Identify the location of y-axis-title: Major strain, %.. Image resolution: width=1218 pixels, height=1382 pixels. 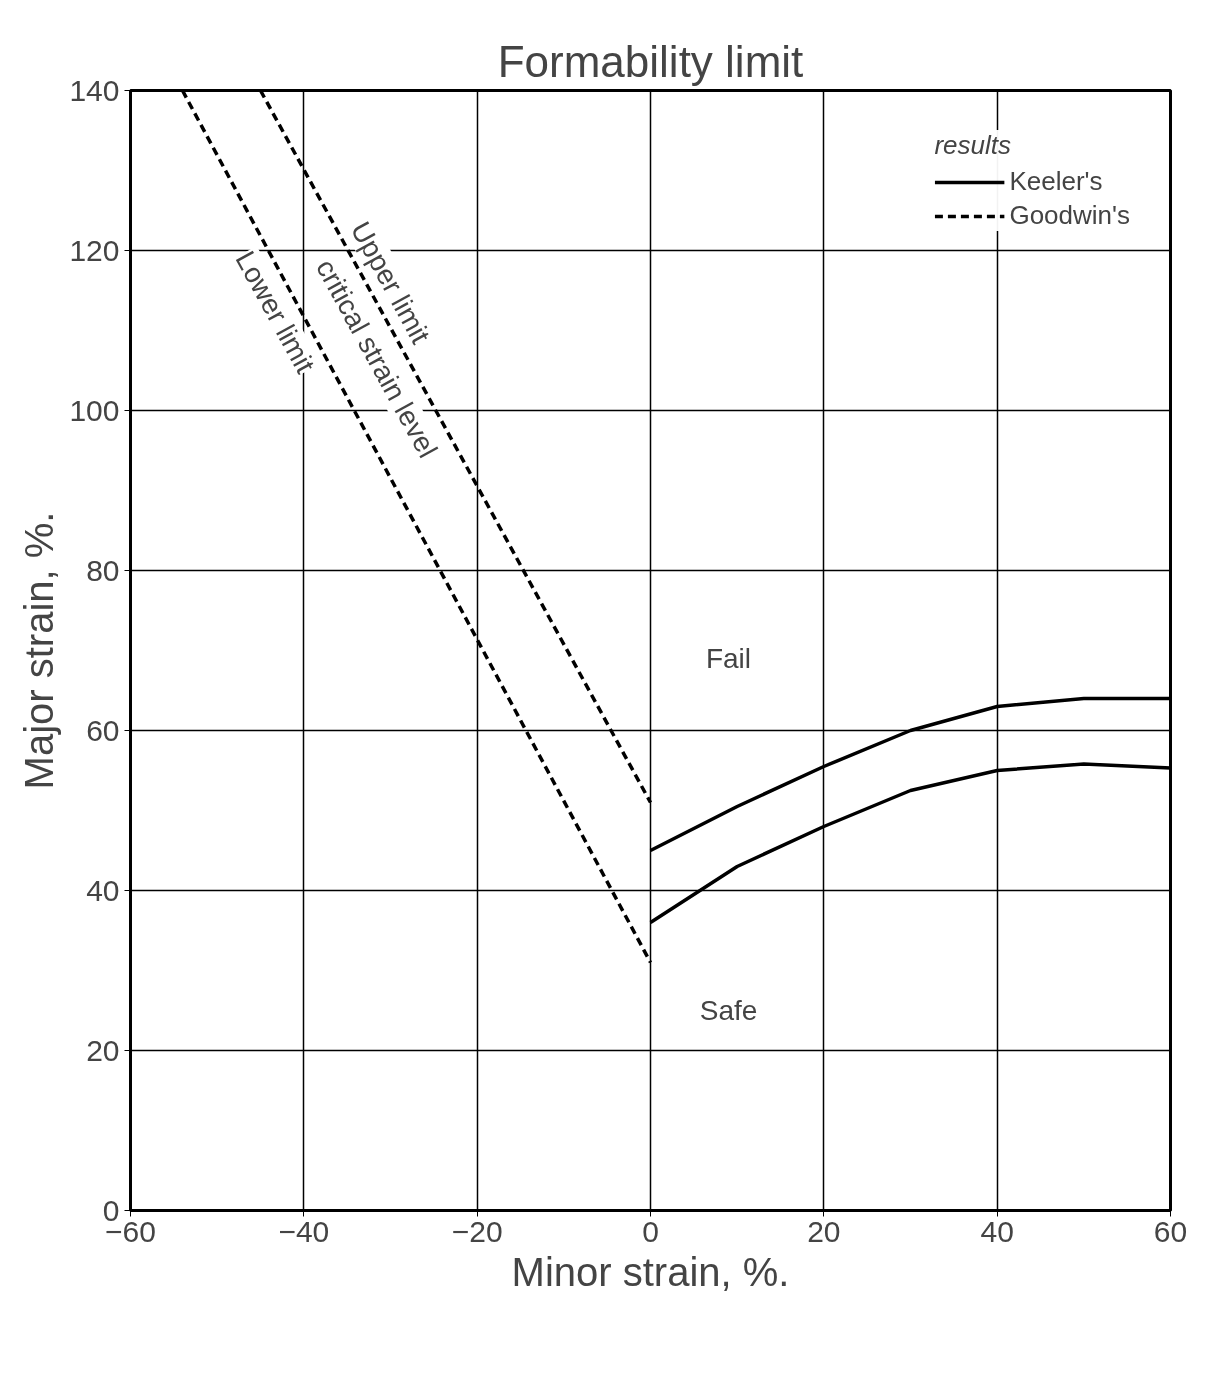
(39, 650).